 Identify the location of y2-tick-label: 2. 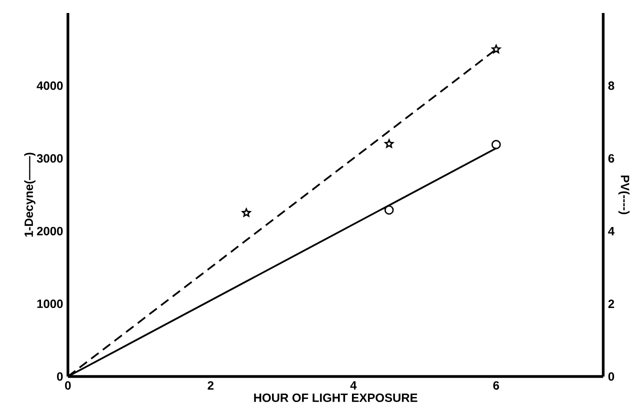
(611, 303).